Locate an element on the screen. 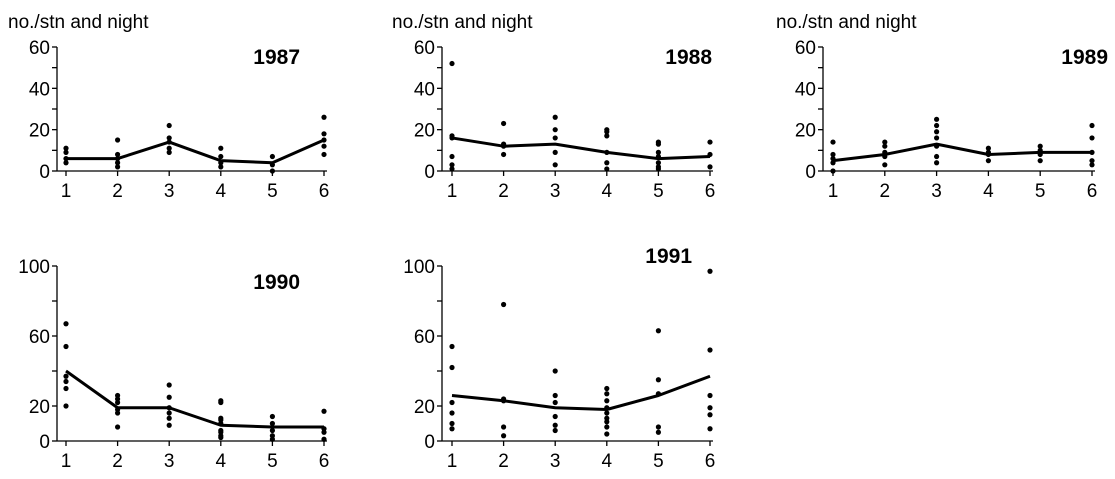 The height and width of the screenshot is (479, 1115). panel-title: 1988 is located at coordinates (688, 57).